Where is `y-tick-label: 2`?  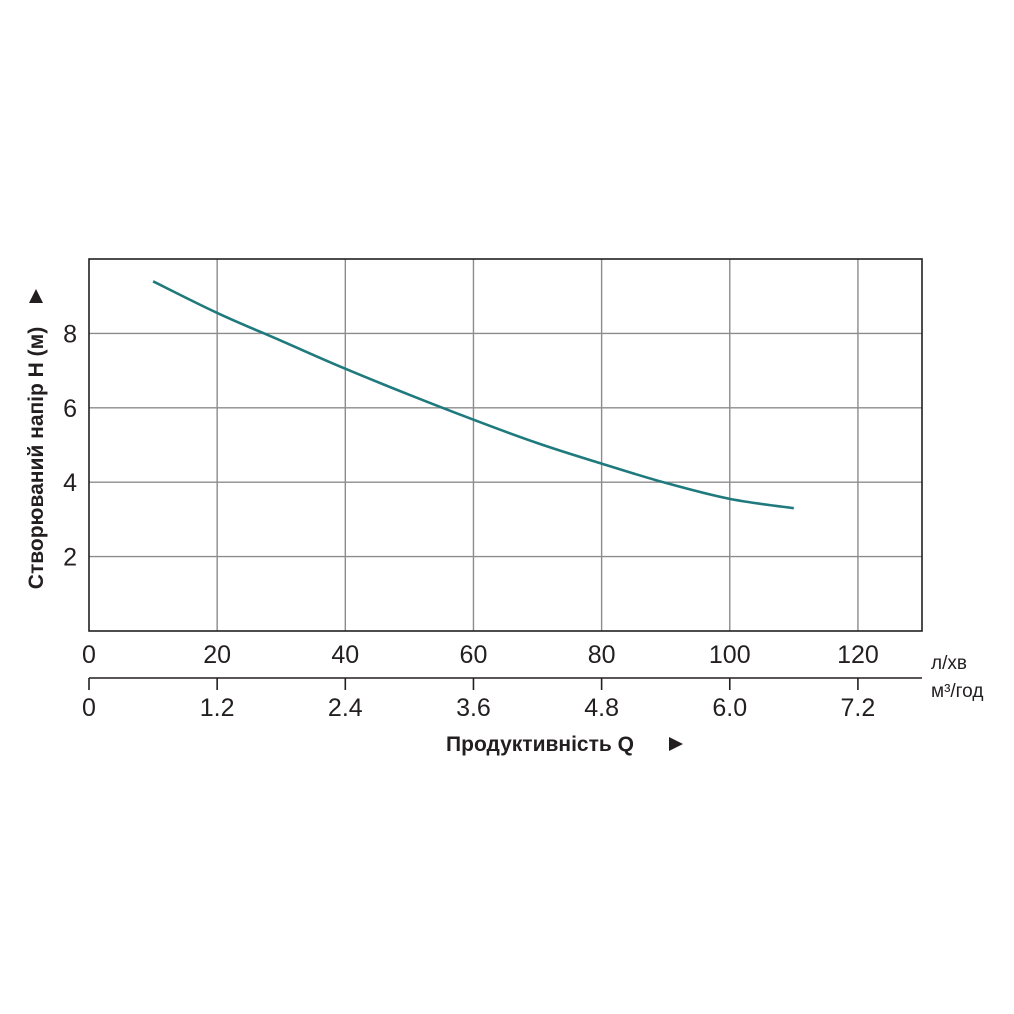
y-tick-label: 2 is located at coordinates (70, 558).